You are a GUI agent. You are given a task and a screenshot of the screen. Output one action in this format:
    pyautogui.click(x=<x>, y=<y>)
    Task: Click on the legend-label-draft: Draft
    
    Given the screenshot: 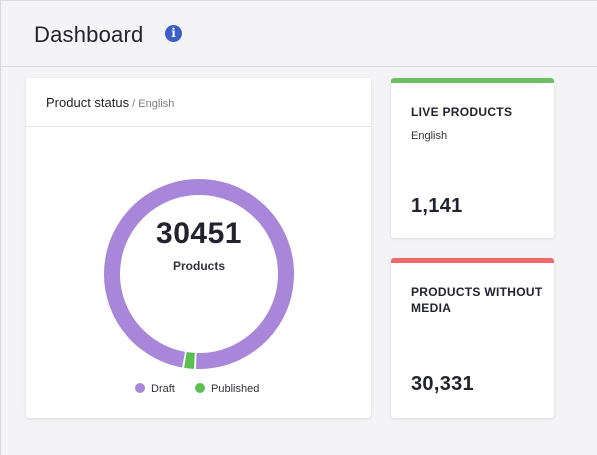 What is the action you would take?
    pyautogui.click(x=163, y=389)
    